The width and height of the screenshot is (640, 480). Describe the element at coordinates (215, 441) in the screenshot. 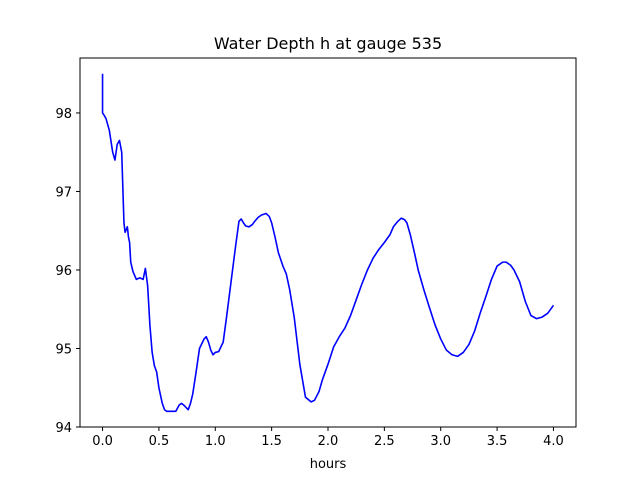

I see `x-tick-label: 1.0` at that location.